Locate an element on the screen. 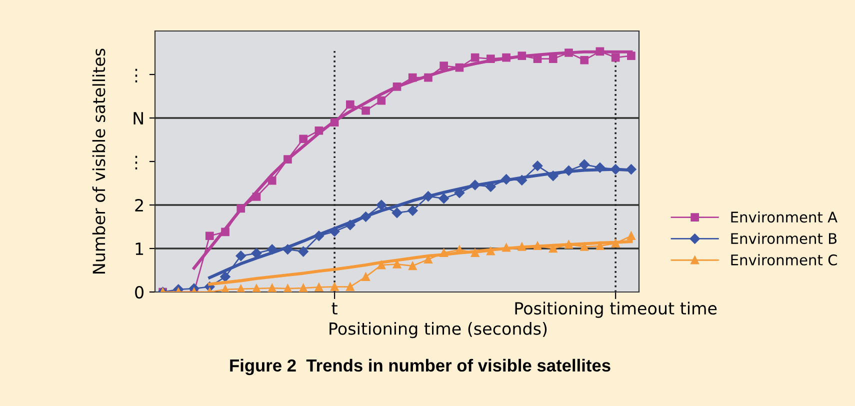  y-tick-label: 1 is located at coordinates (140, 248).